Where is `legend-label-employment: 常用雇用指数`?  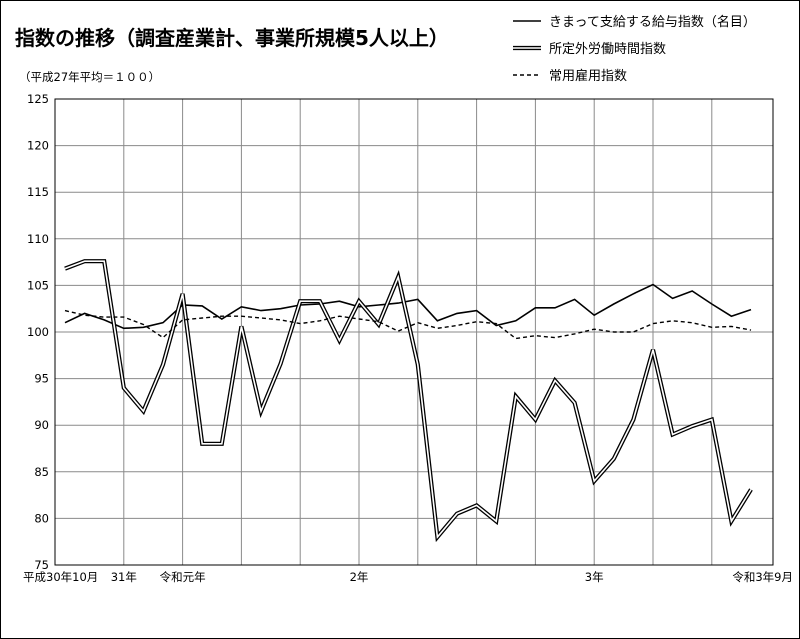 legend-label-employment: 常用雇用指数 is located at coordinates (588, 76).